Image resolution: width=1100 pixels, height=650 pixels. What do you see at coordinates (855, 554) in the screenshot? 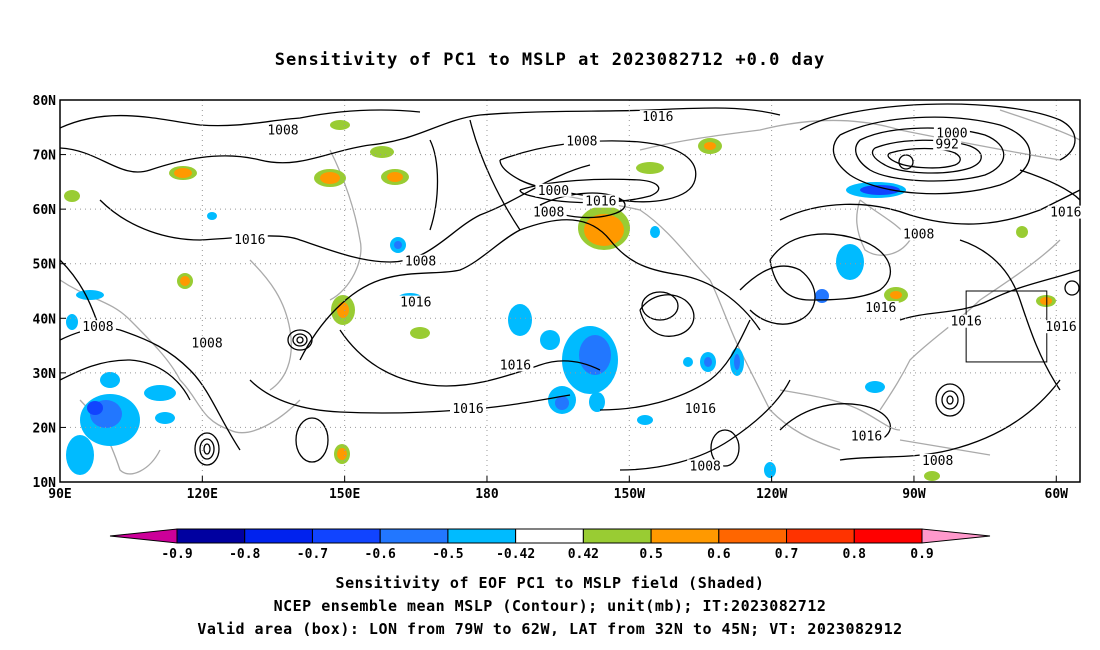
I see `colorbar-label: 0.8` at bounding box center [855, 554].